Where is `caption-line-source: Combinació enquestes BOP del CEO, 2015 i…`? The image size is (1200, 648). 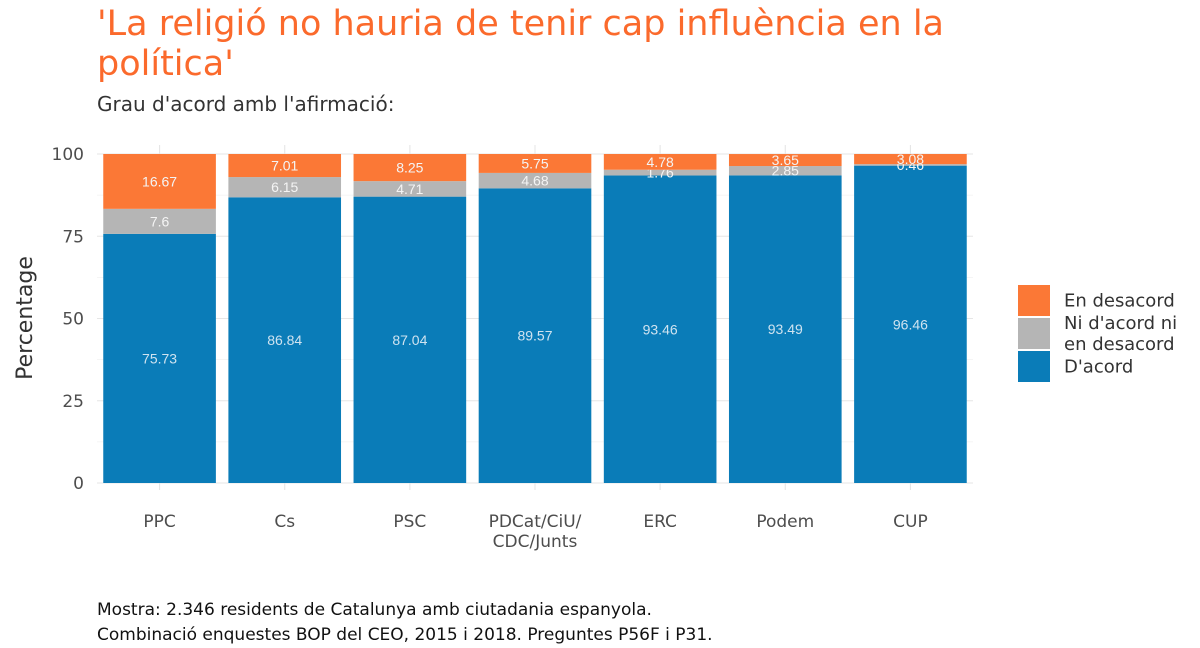
caption-line-source: Combinació enquestes BOP del CEO, 2015 i… is located at coordinates (405, 635).